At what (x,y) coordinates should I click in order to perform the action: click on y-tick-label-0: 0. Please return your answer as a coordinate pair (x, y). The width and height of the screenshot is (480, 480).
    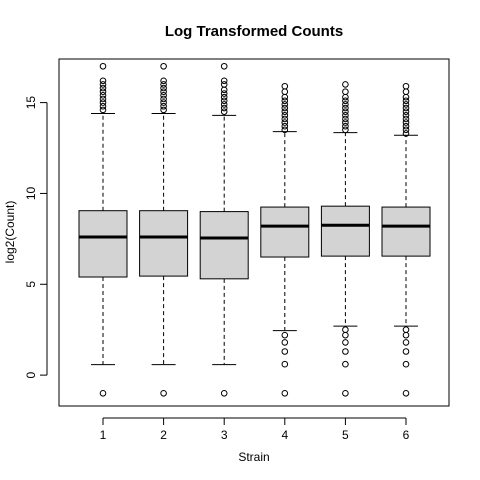
    Looking at the image, I should click on (31, 374).